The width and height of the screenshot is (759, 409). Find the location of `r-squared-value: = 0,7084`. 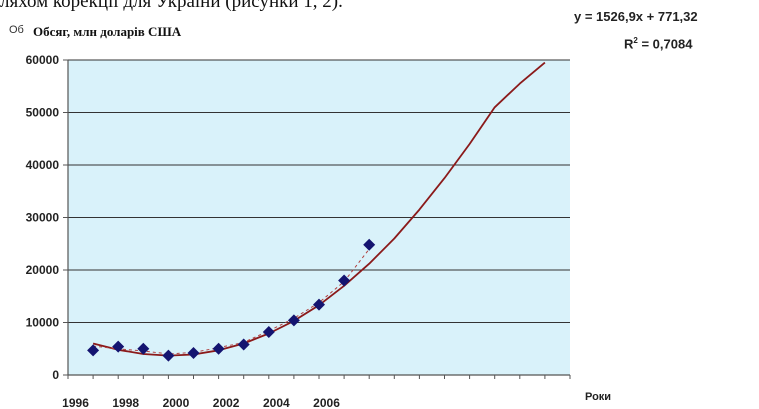

r-squared-value: = 0,7084 is located at coordinates (665, 44).